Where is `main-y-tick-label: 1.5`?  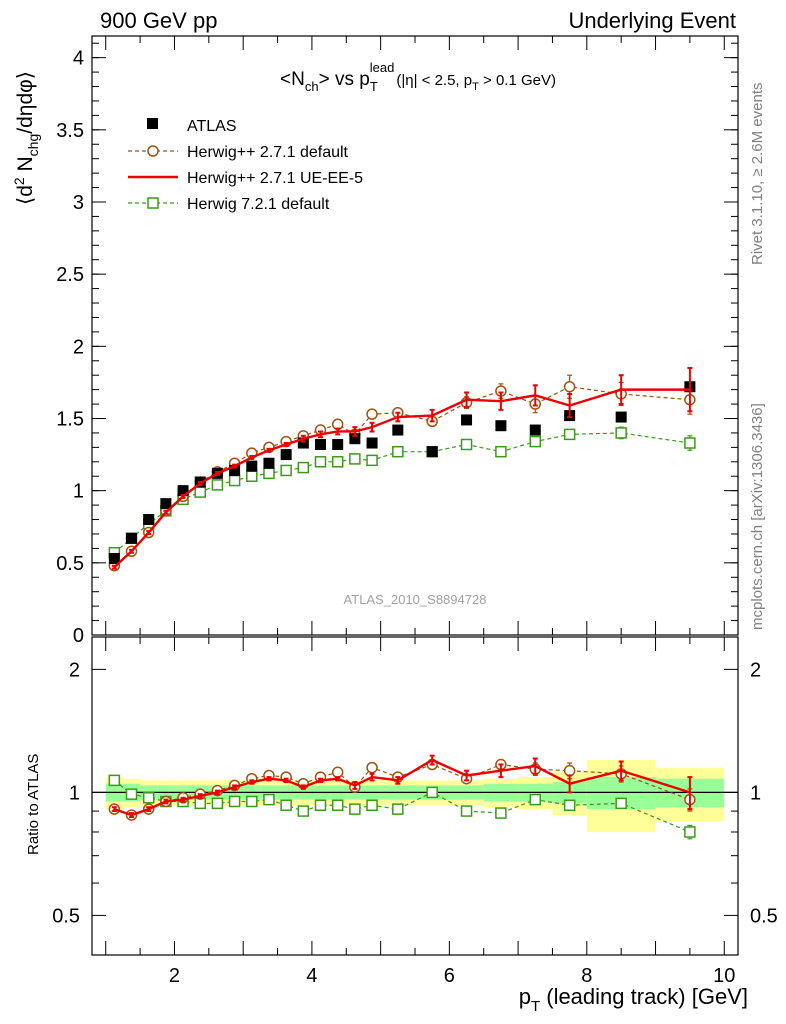 main-y-tick-label: 1.5 is located at coordinates (70, 419).